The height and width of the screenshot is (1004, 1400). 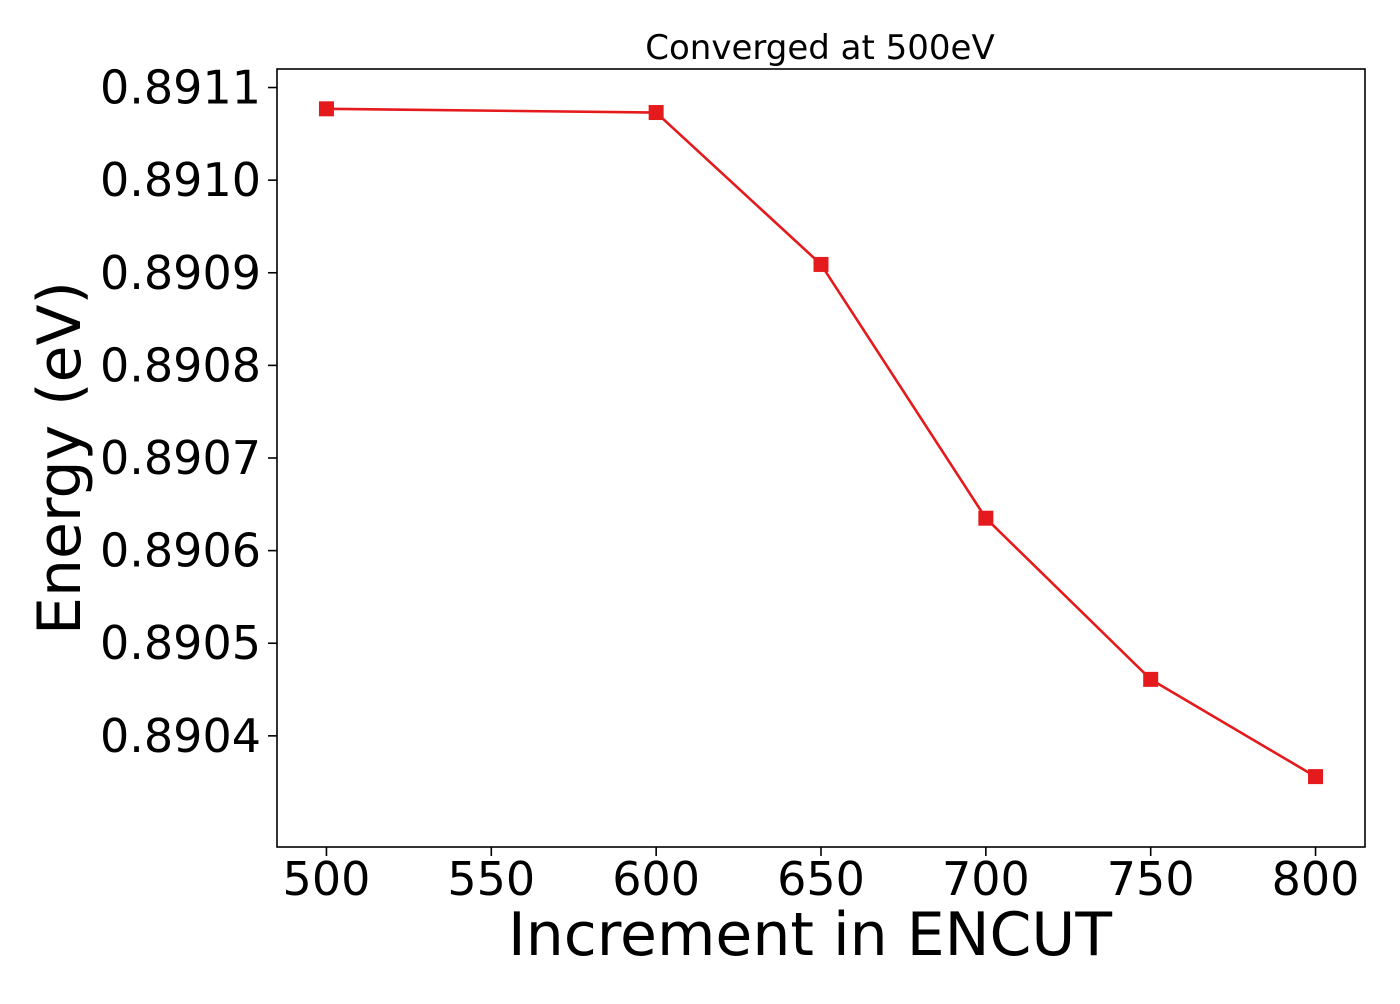 I want to click on x-tick-label: 500, so click(x=327, y=879).